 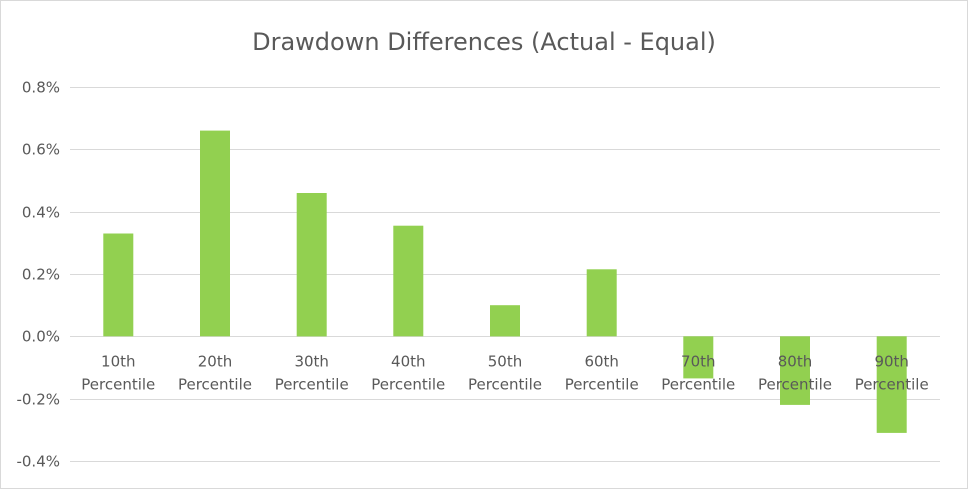 What do you see at coordinates (118, 372) in the screenshot?
I see `x-category-label: 10th Percentile` at bounding box center [118, 372].